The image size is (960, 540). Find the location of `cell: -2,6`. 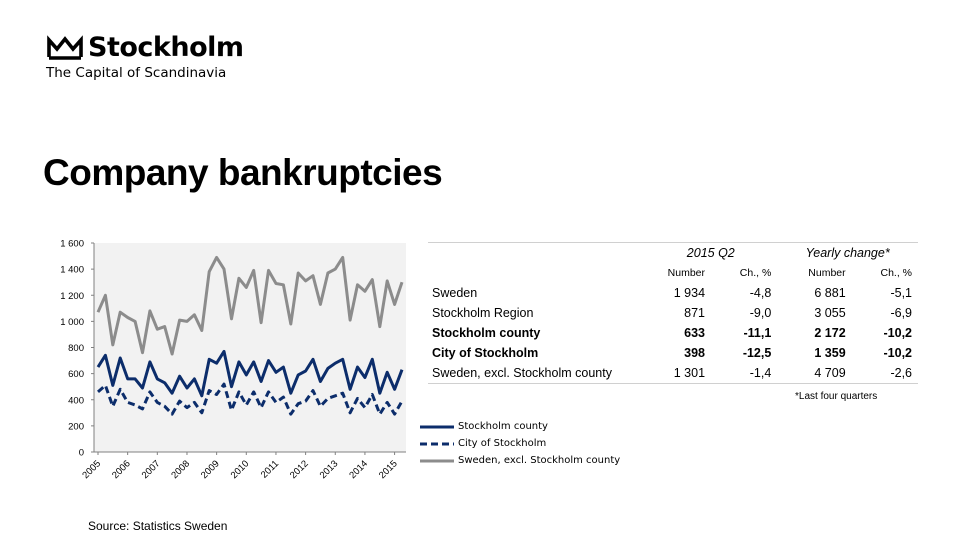

cell: -2,6 is located at coordinates (884, 373).